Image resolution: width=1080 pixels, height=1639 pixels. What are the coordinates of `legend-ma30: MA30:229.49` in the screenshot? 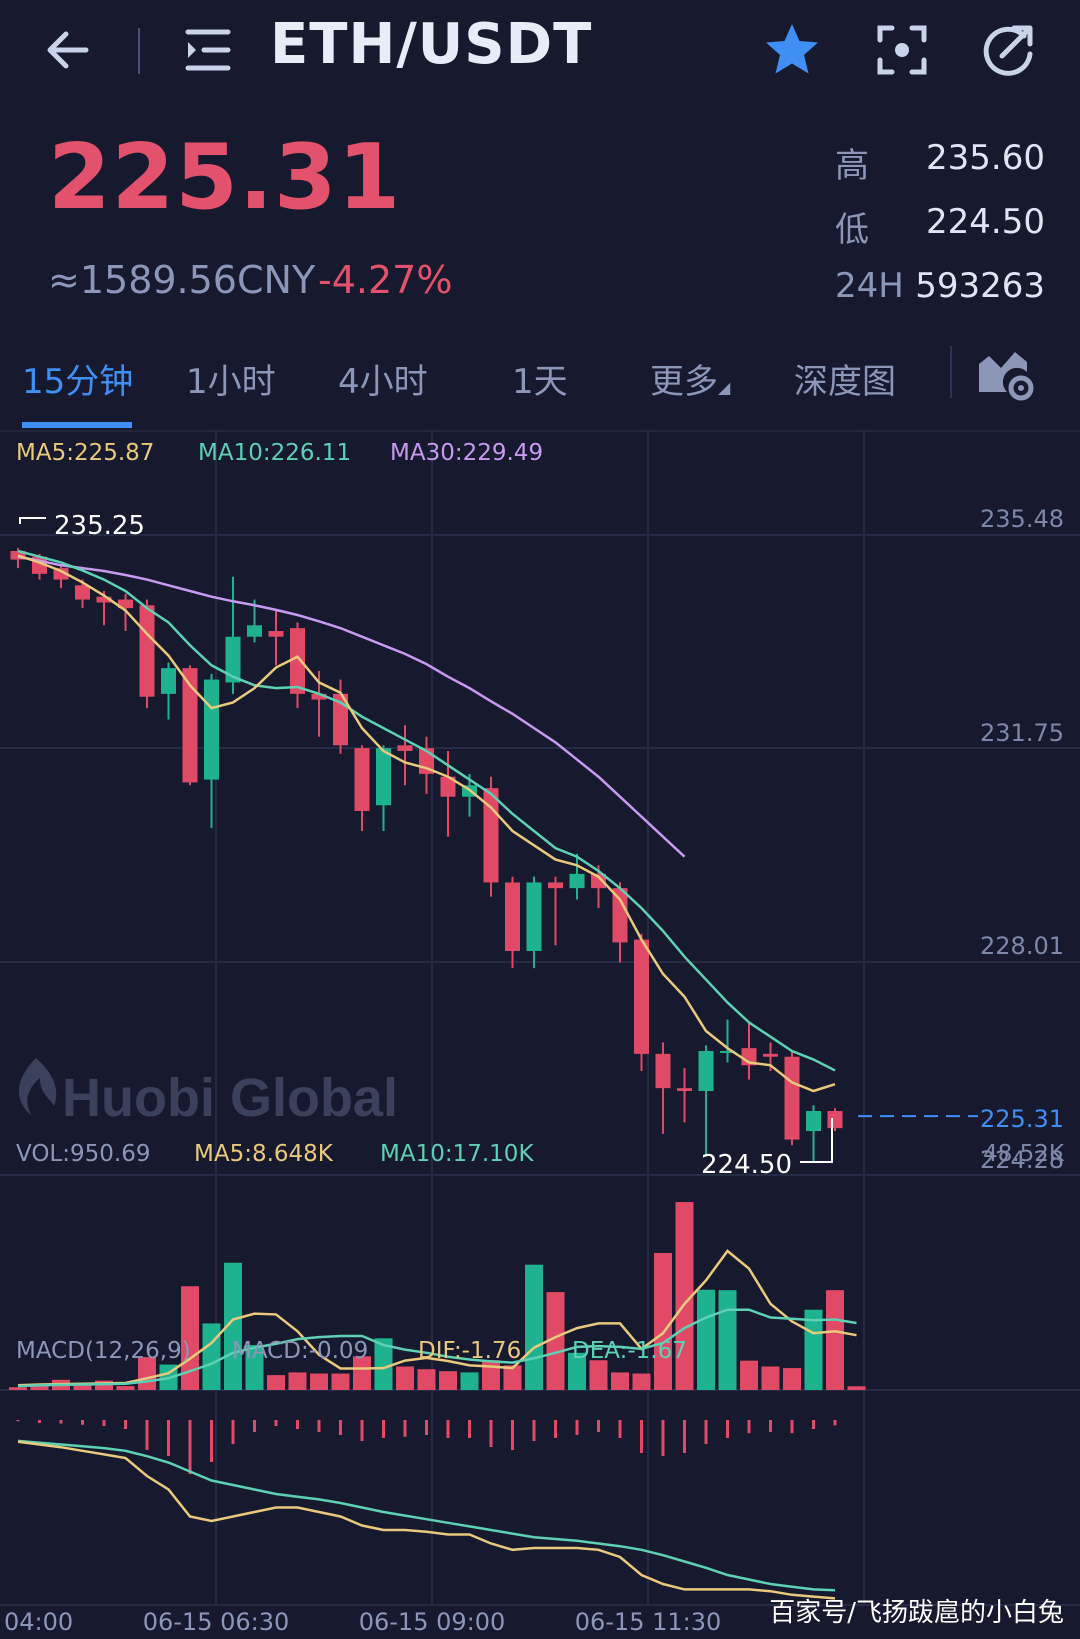 It's located at (466, 453).